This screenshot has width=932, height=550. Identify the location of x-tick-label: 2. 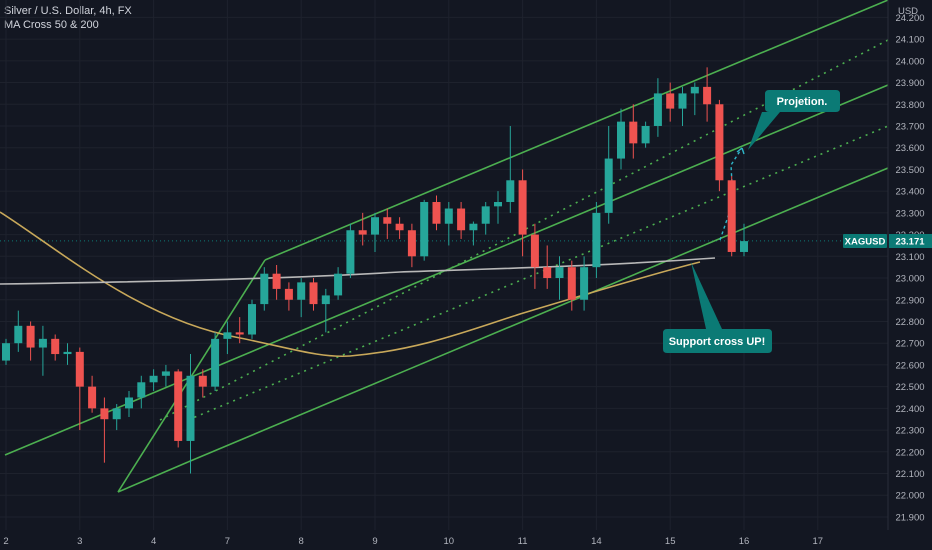
(5, 541).